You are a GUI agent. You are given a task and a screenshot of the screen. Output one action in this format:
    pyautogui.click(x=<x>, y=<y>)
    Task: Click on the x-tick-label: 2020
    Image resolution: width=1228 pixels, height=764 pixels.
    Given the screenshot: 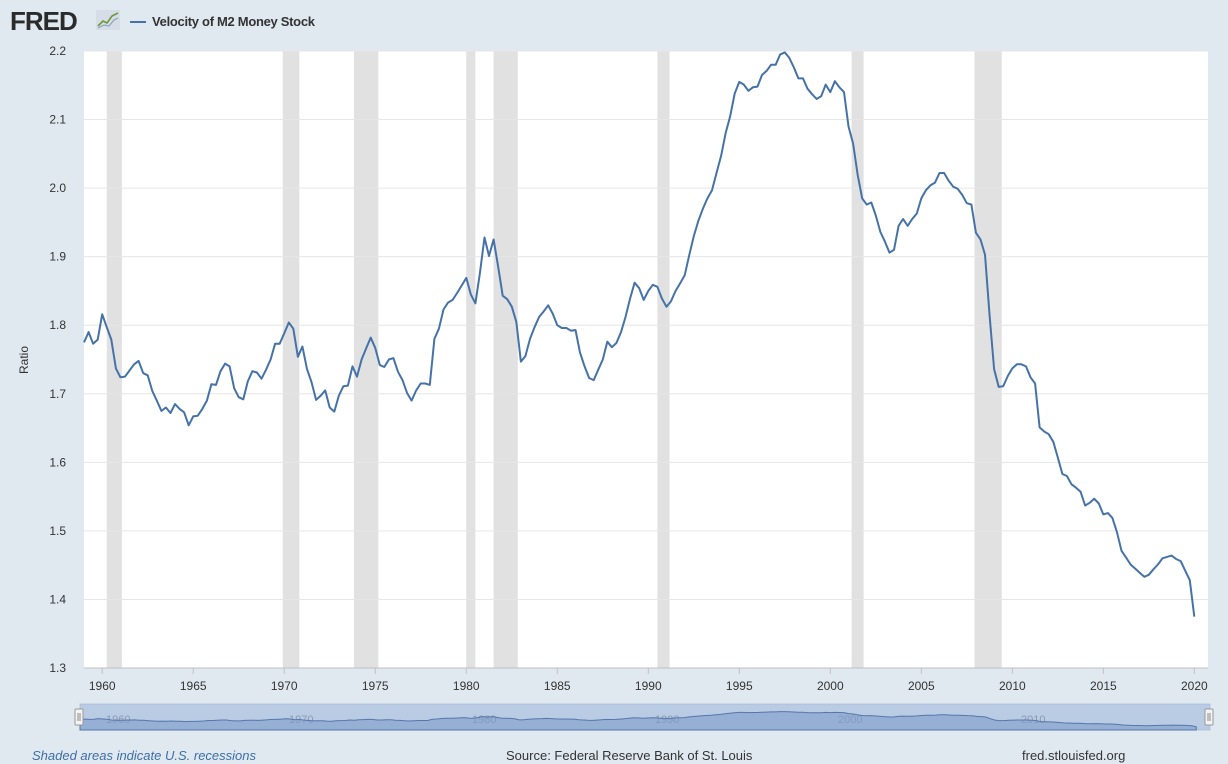 What is the action you would take?
    pyautogui.click(x=1194, y=686)
    